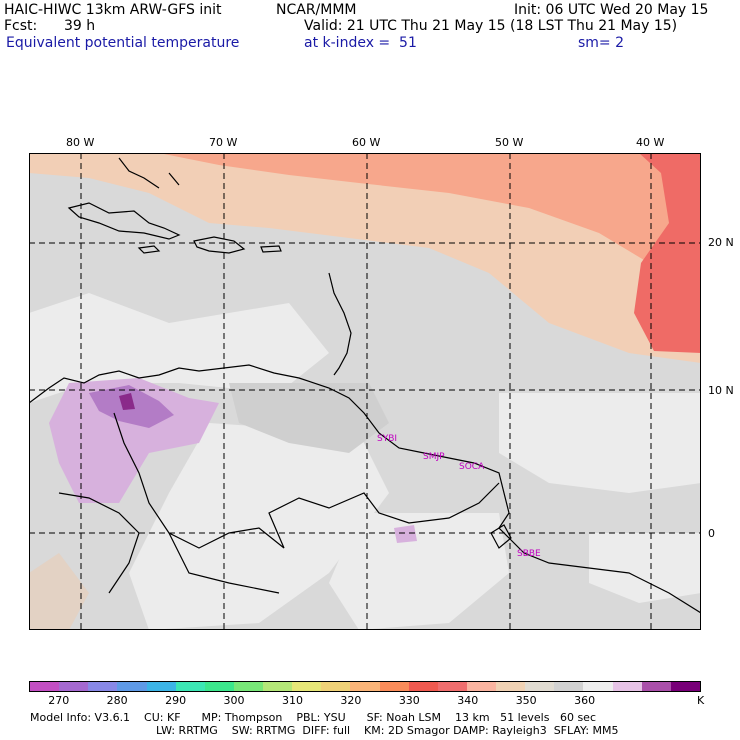 The height and width of the screenshot is (740, 740). What do you see at coordinates (84, 387) in the screenshot?
I see `central-america-coast` at bounding box center [84, 387].